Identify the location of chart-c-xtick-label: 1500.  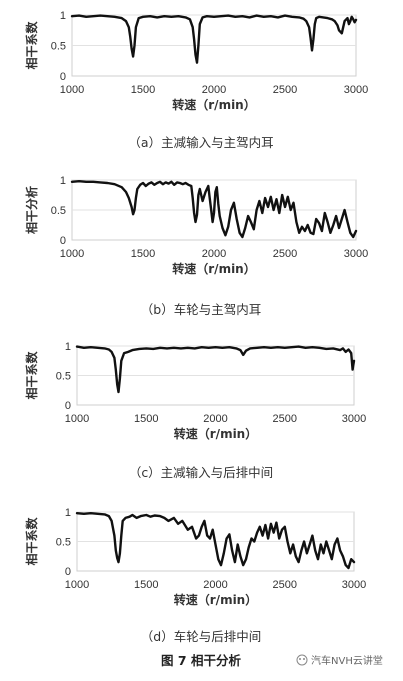
(146, 419).